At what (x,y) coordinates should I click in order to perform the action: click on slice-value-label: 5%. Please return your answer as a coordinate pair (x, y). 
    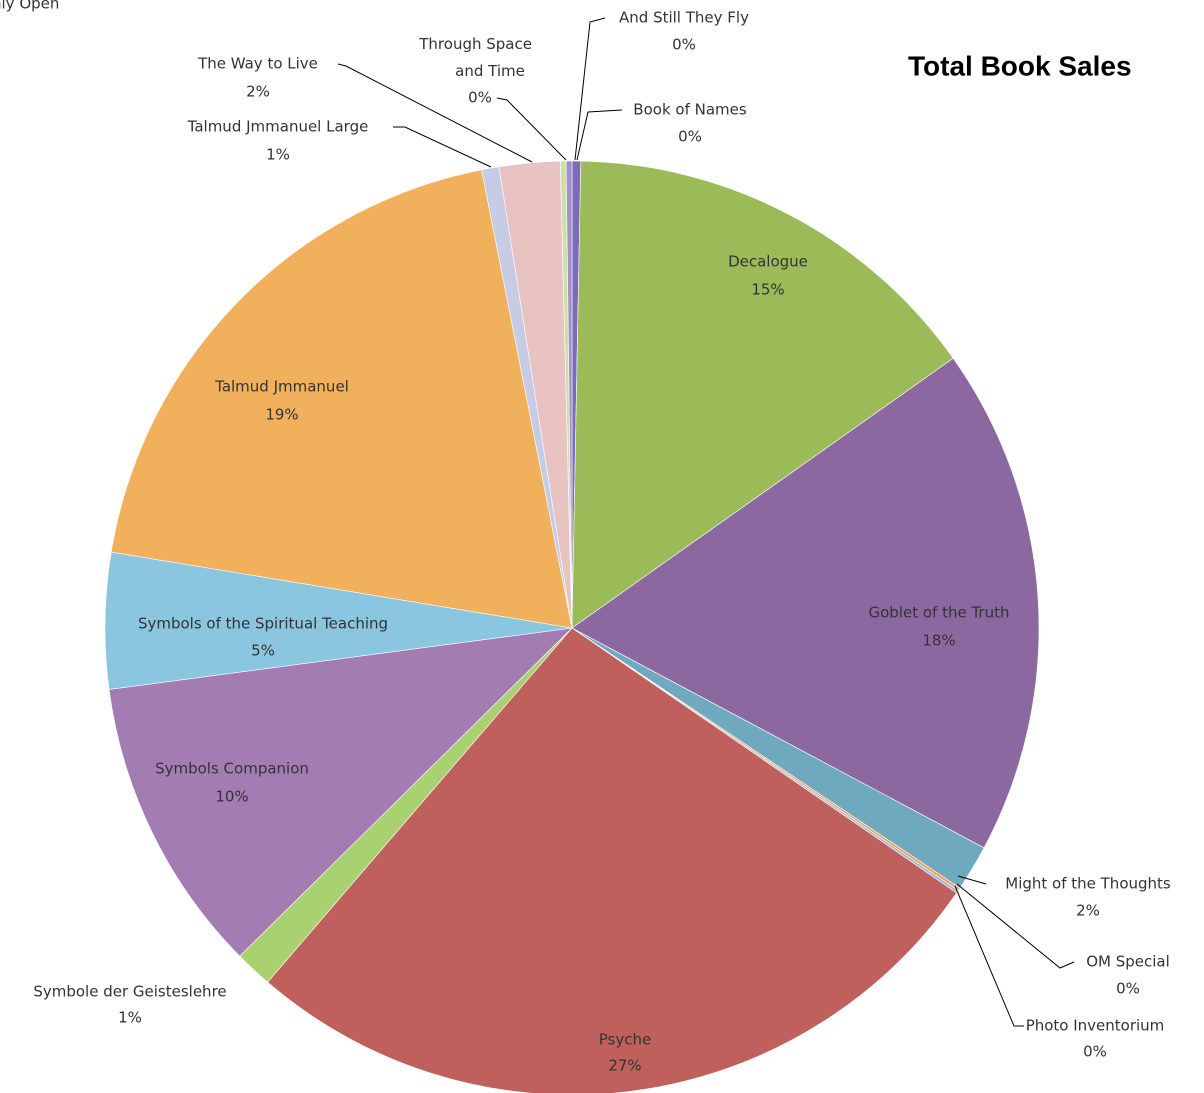
    Looking at the image, I should click on (263, 651).